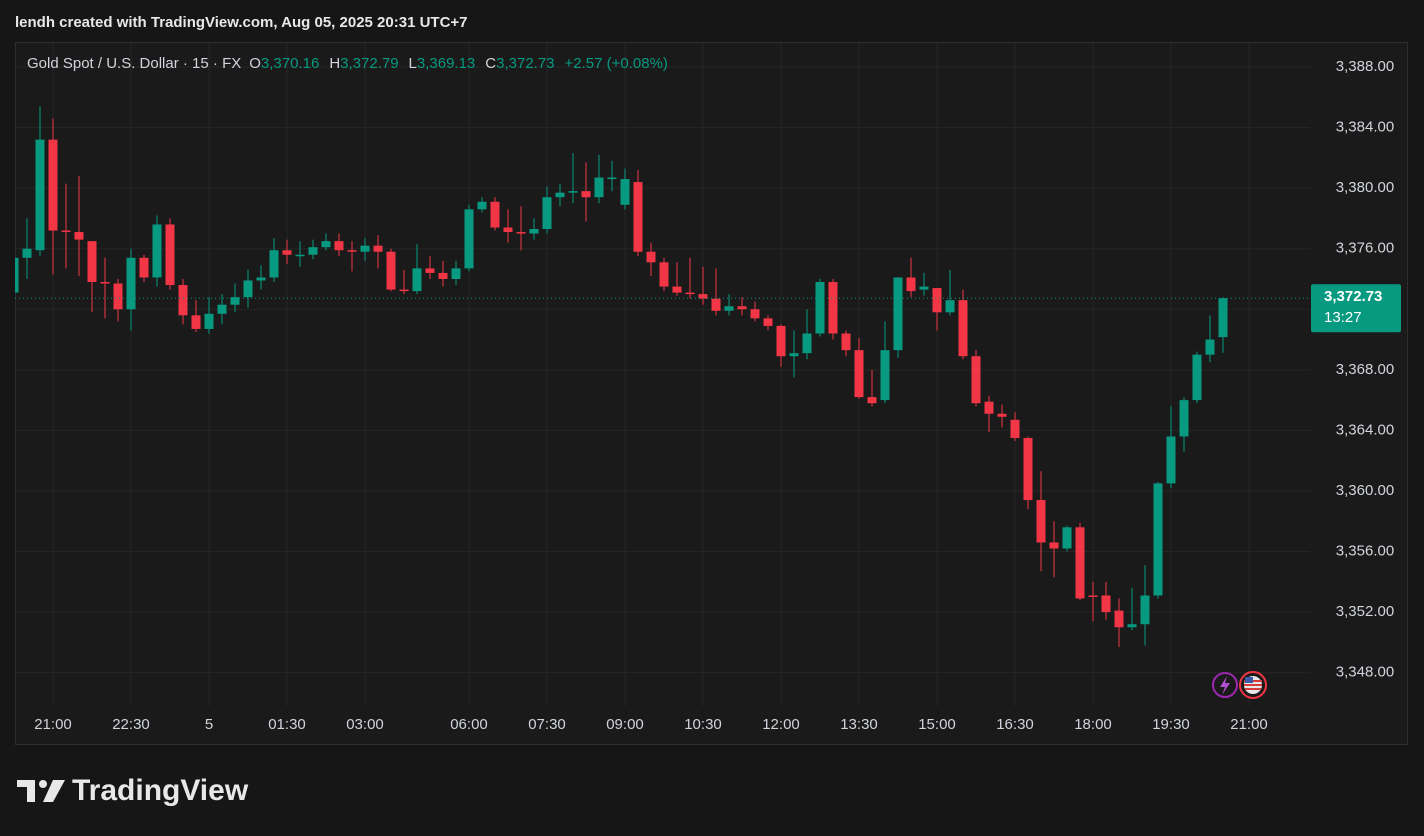  Describe the element at coordinates (1365, 672) in the screenshot. I see `y-tick-label: 3,348.00` at that location.